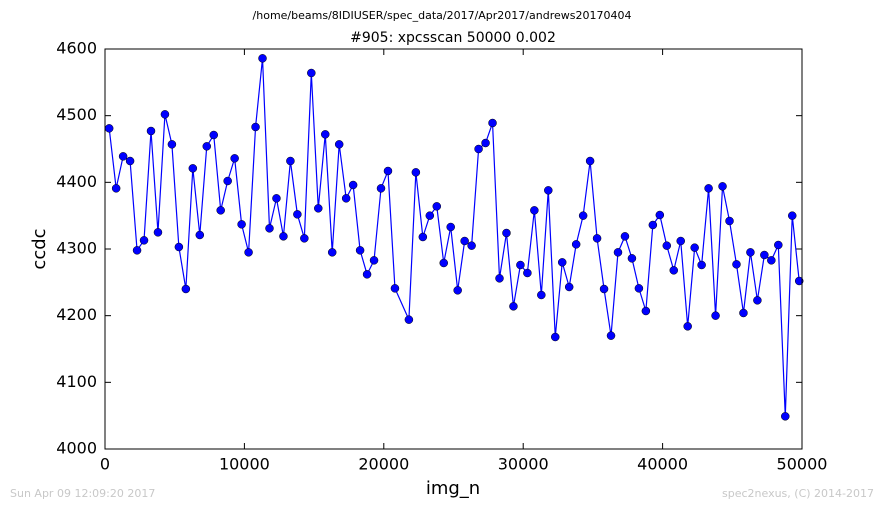  I want to click on y-tick-label: 4100, so click(76, 381).